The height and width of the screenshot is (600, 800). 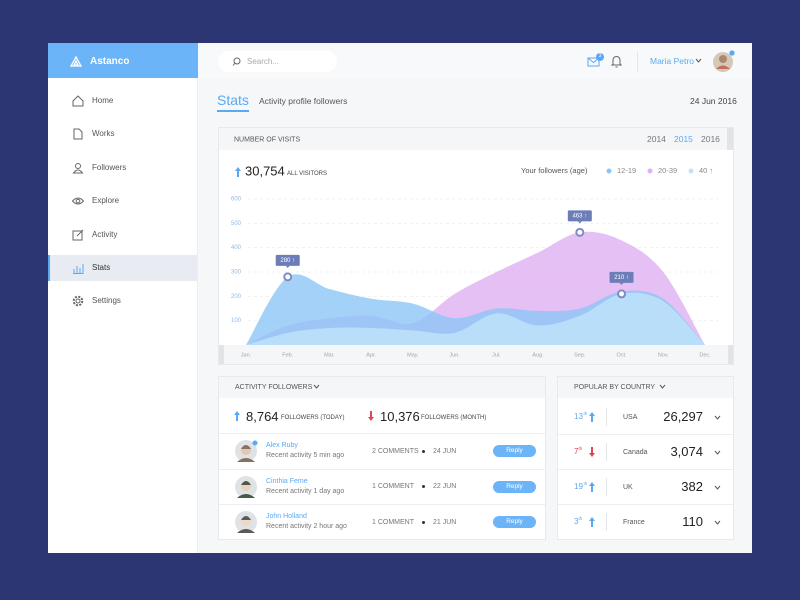 What do you see at coordinates (662, 386) in the screenshot?
I see `country-chevron` at bounding box center [662, 386].